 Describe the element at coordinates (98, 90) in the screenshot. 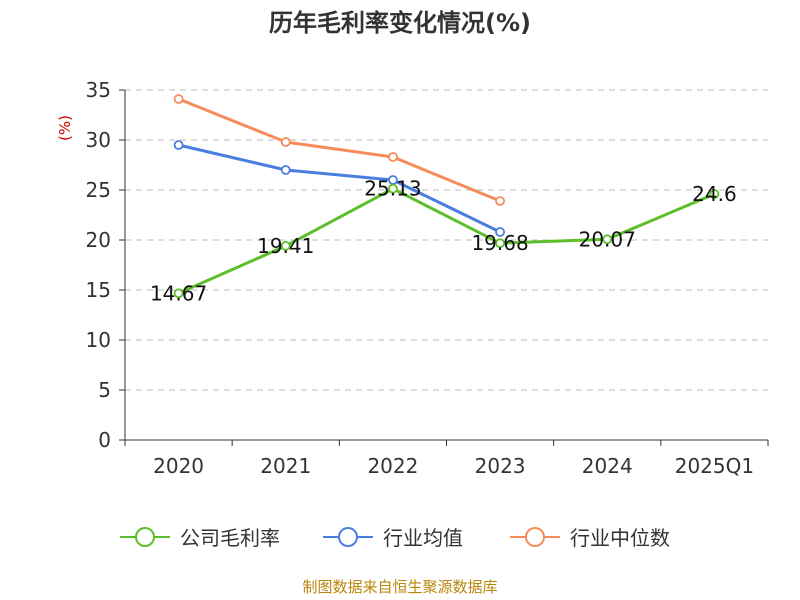

I see `y-tick-label: 35` at that location.